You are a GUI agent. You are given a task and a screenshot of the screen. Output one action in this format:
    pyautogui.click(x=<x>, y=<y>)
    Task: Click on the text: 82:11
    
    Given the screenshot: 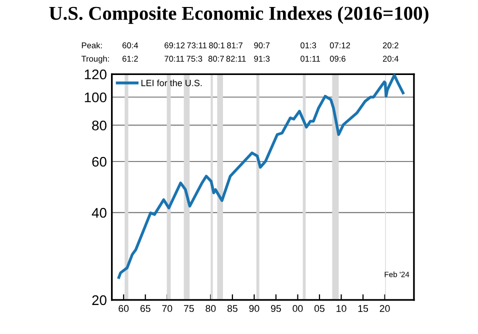 What is the action you would take?
    pyautogui.click(x=236, y=59)
    